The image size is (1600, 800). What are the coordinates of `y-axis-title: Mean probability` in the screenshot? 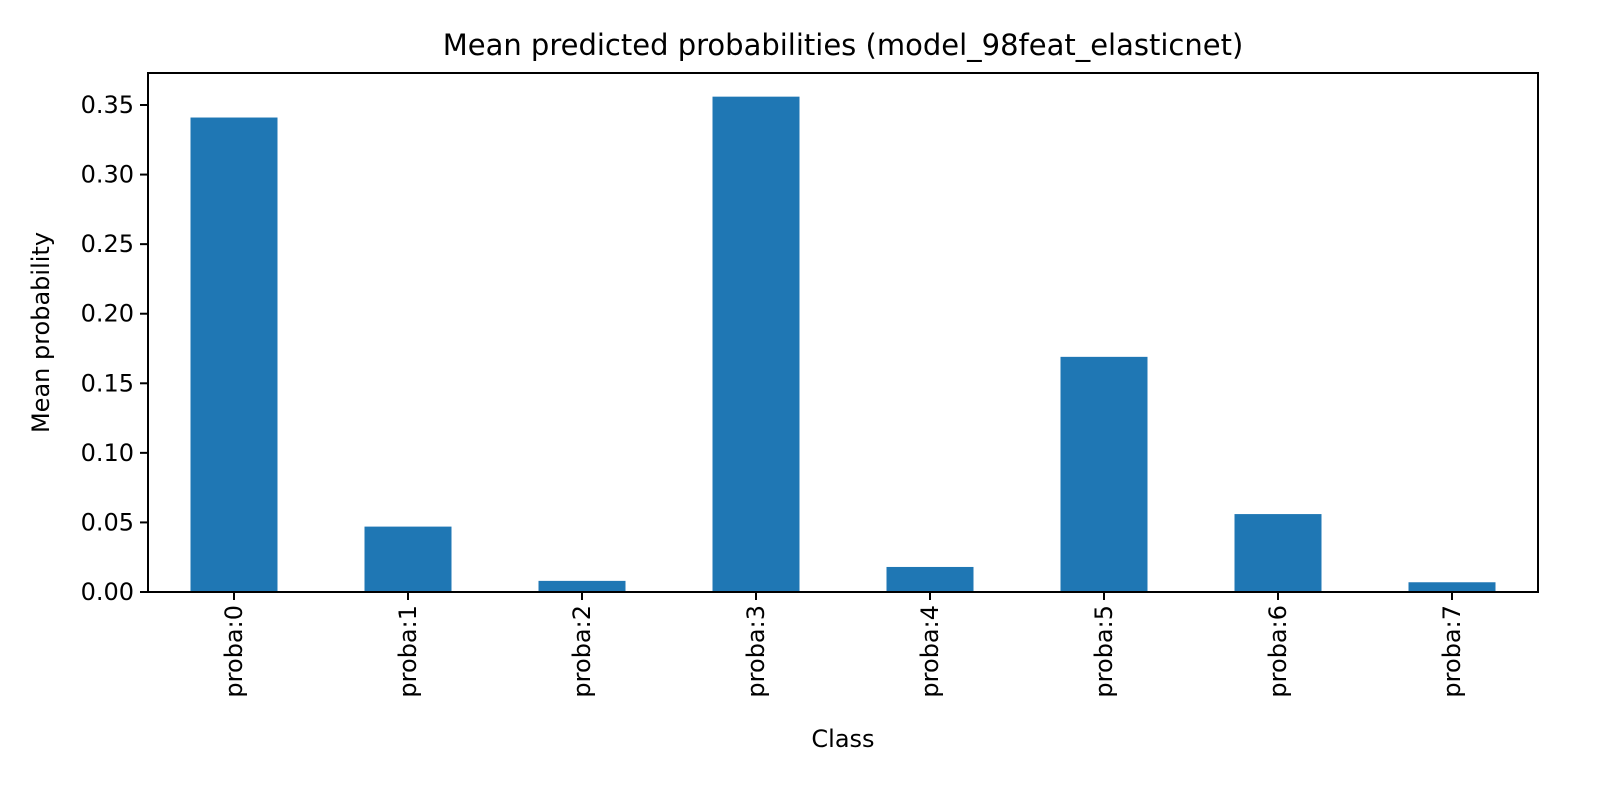 It's located at (41, 332).